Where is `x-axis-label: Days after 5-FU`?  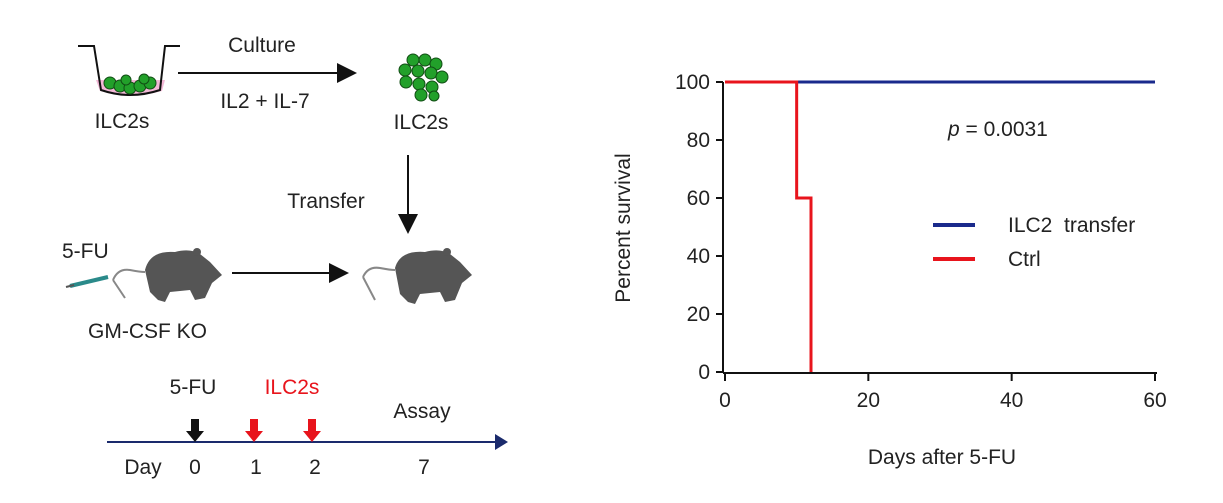 x-axis-label: Days after 5-FU is located at coordinates (942, 457).